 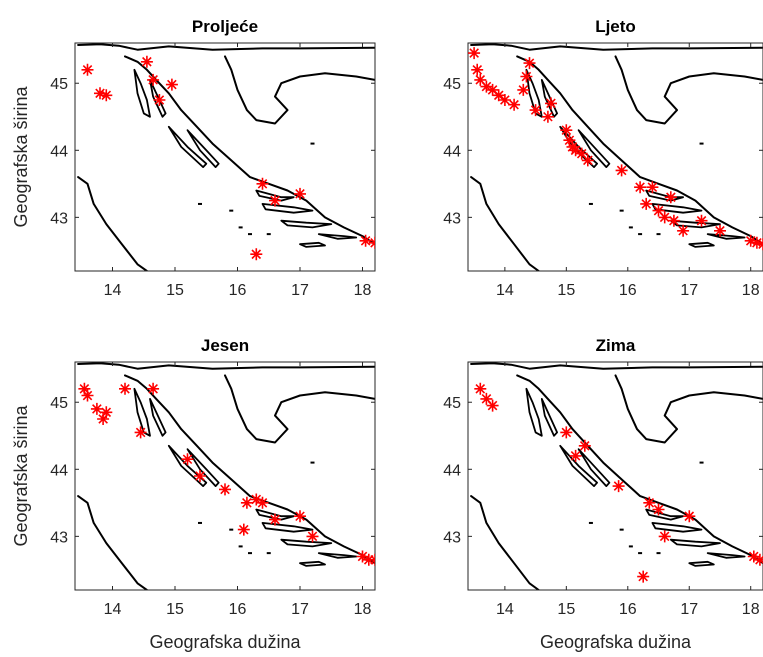 What do you see at coordinates (615, 26) in the screenshot?
I see `panel-title: Ljeto` at bounding box center [615, 26].